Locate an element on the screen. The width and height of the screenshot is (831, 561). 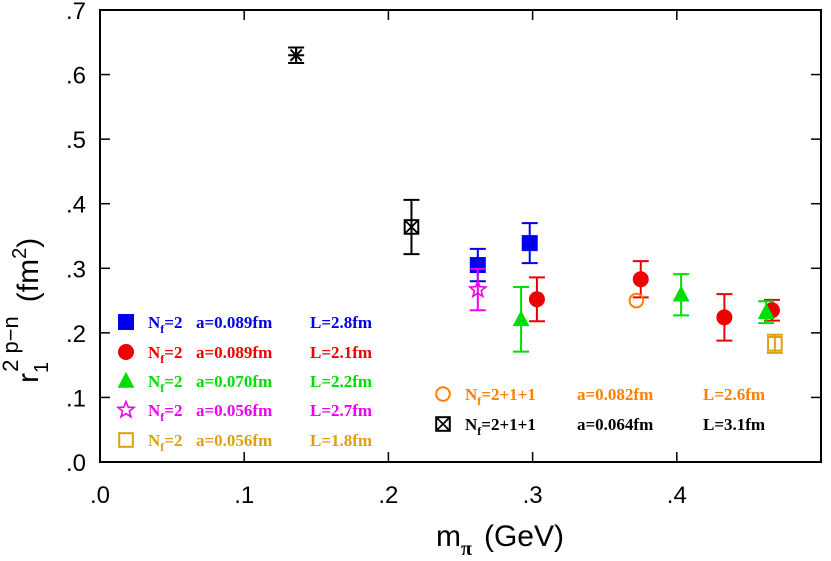
legend-spacing-2: a=0.070fm is located at coordinates (234, 381).